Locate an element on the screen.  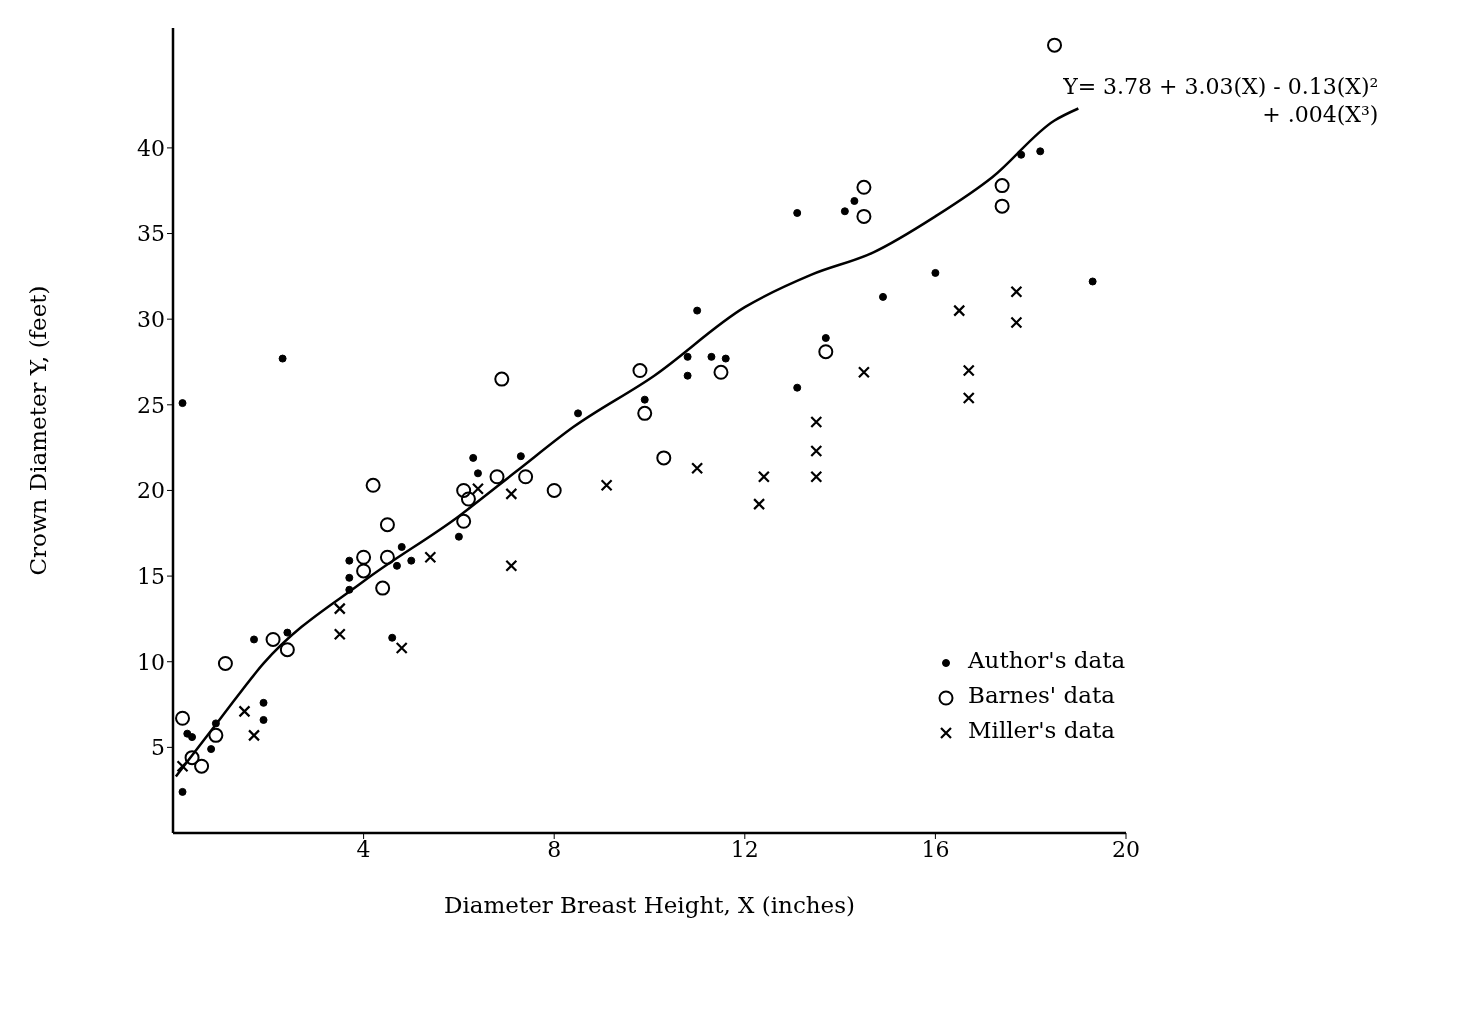
y-tick-label: 30 is located at coordinates (151, 319).